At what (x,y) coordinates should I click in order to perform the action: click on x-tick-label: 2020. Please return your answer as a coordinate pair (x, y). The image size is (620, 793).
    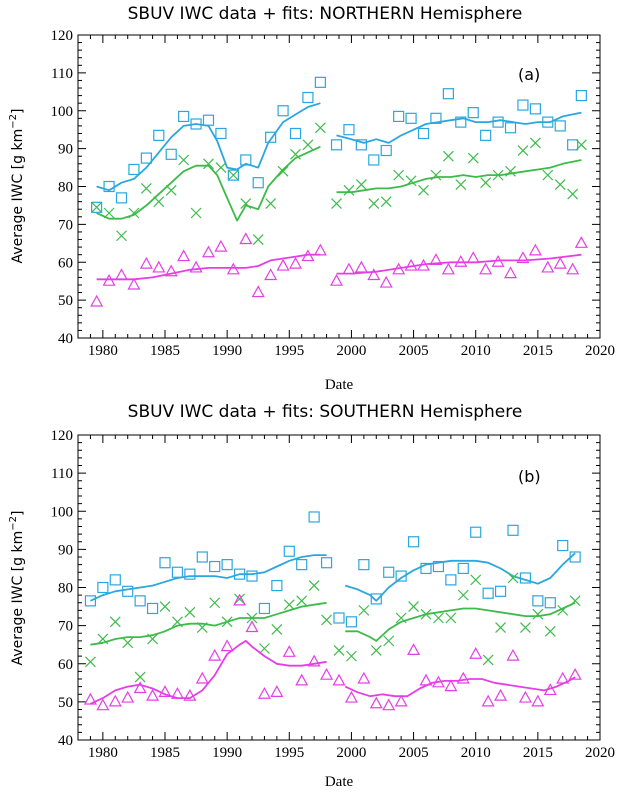
    Looking at the image, I should click on (600, 351).